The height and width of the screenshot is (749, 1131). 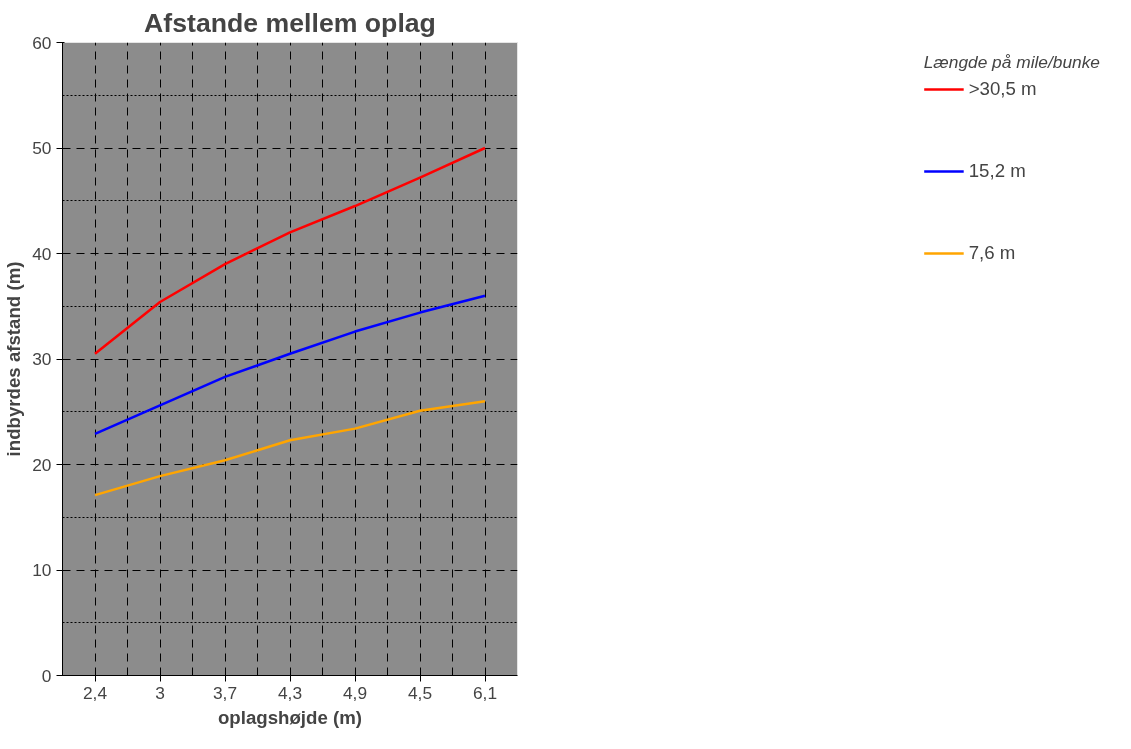 What do you see at coordinates (225, 692) in the screenshot?
I see `x-tick-label: 3,7` at bounding box center [225, 692].